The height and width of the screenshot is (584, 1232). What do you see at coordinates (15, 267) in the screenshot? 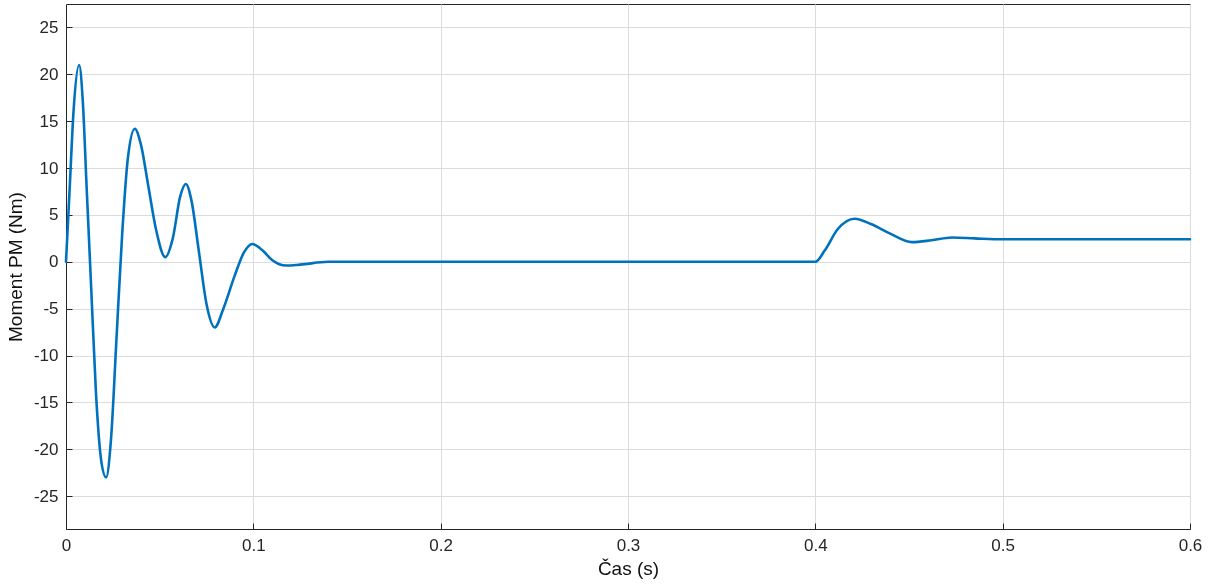
I see `y-axis-title: Moment PM (Nm)` at bounding box center [15, 267].